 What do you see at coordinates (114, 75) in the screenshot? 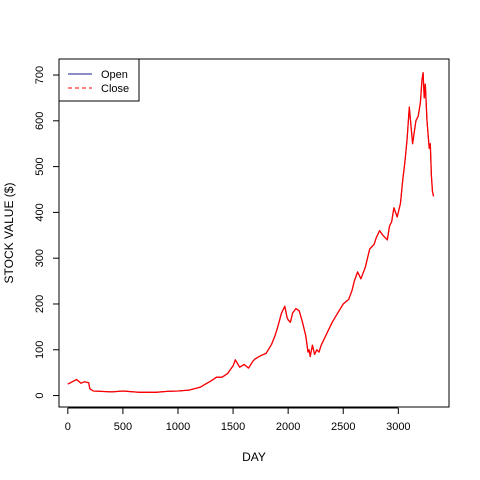
I see `legend-open-label: Open` at bounding box center [114, 75].